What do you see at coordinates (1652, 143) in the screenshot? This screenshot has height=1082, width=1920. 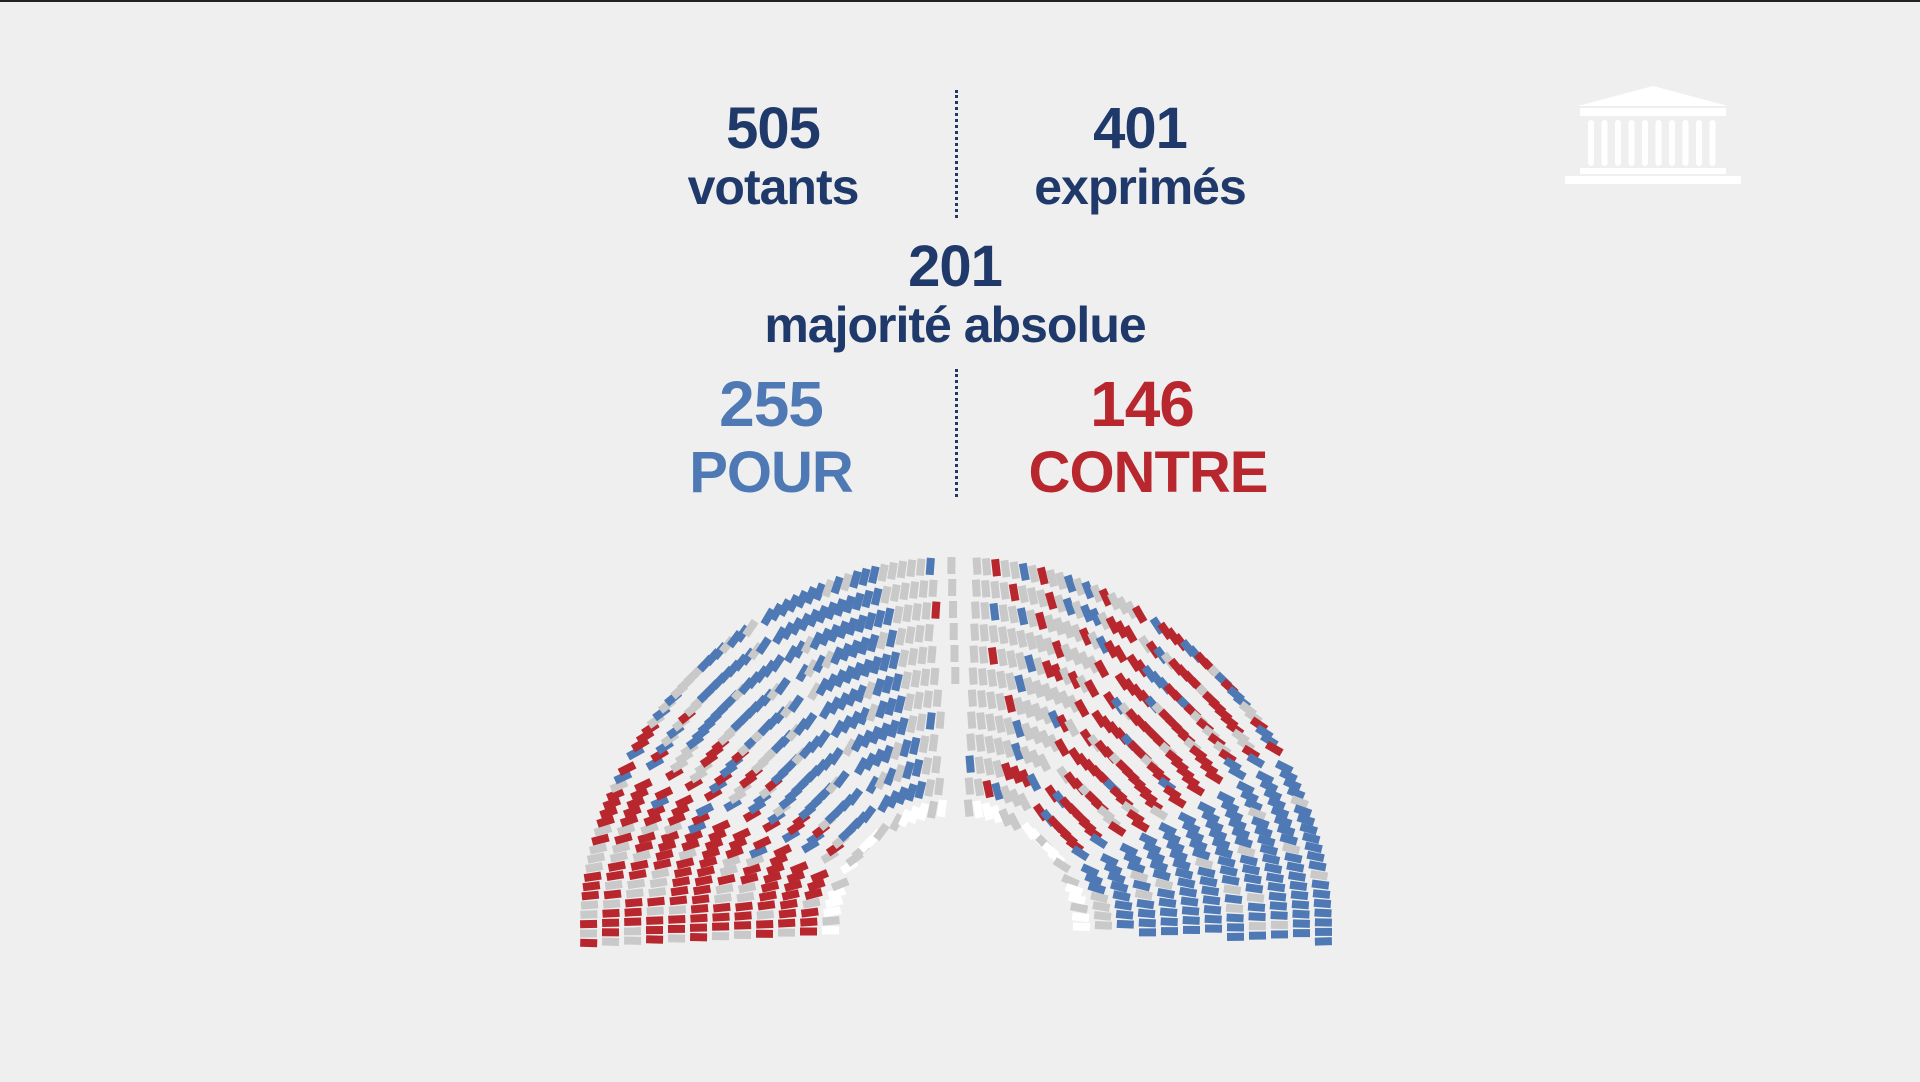 I see `logo-columns` at bounding box center [1652, 143].